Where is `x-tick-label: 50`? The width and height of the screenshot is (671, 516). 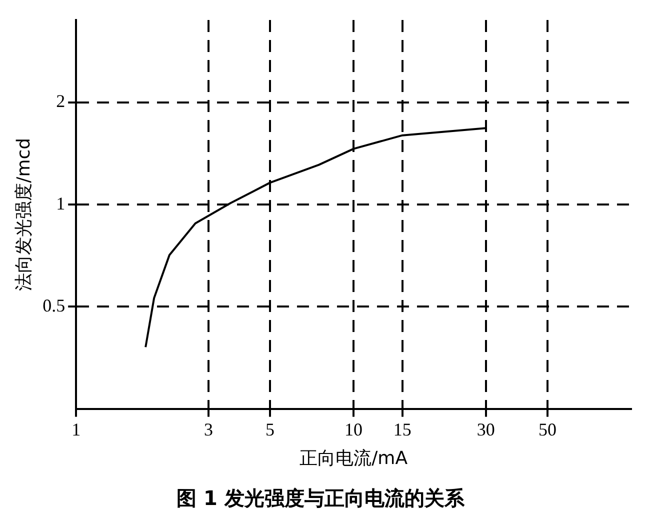
x-tick-label: 50 is located at coordinates (547, 429).